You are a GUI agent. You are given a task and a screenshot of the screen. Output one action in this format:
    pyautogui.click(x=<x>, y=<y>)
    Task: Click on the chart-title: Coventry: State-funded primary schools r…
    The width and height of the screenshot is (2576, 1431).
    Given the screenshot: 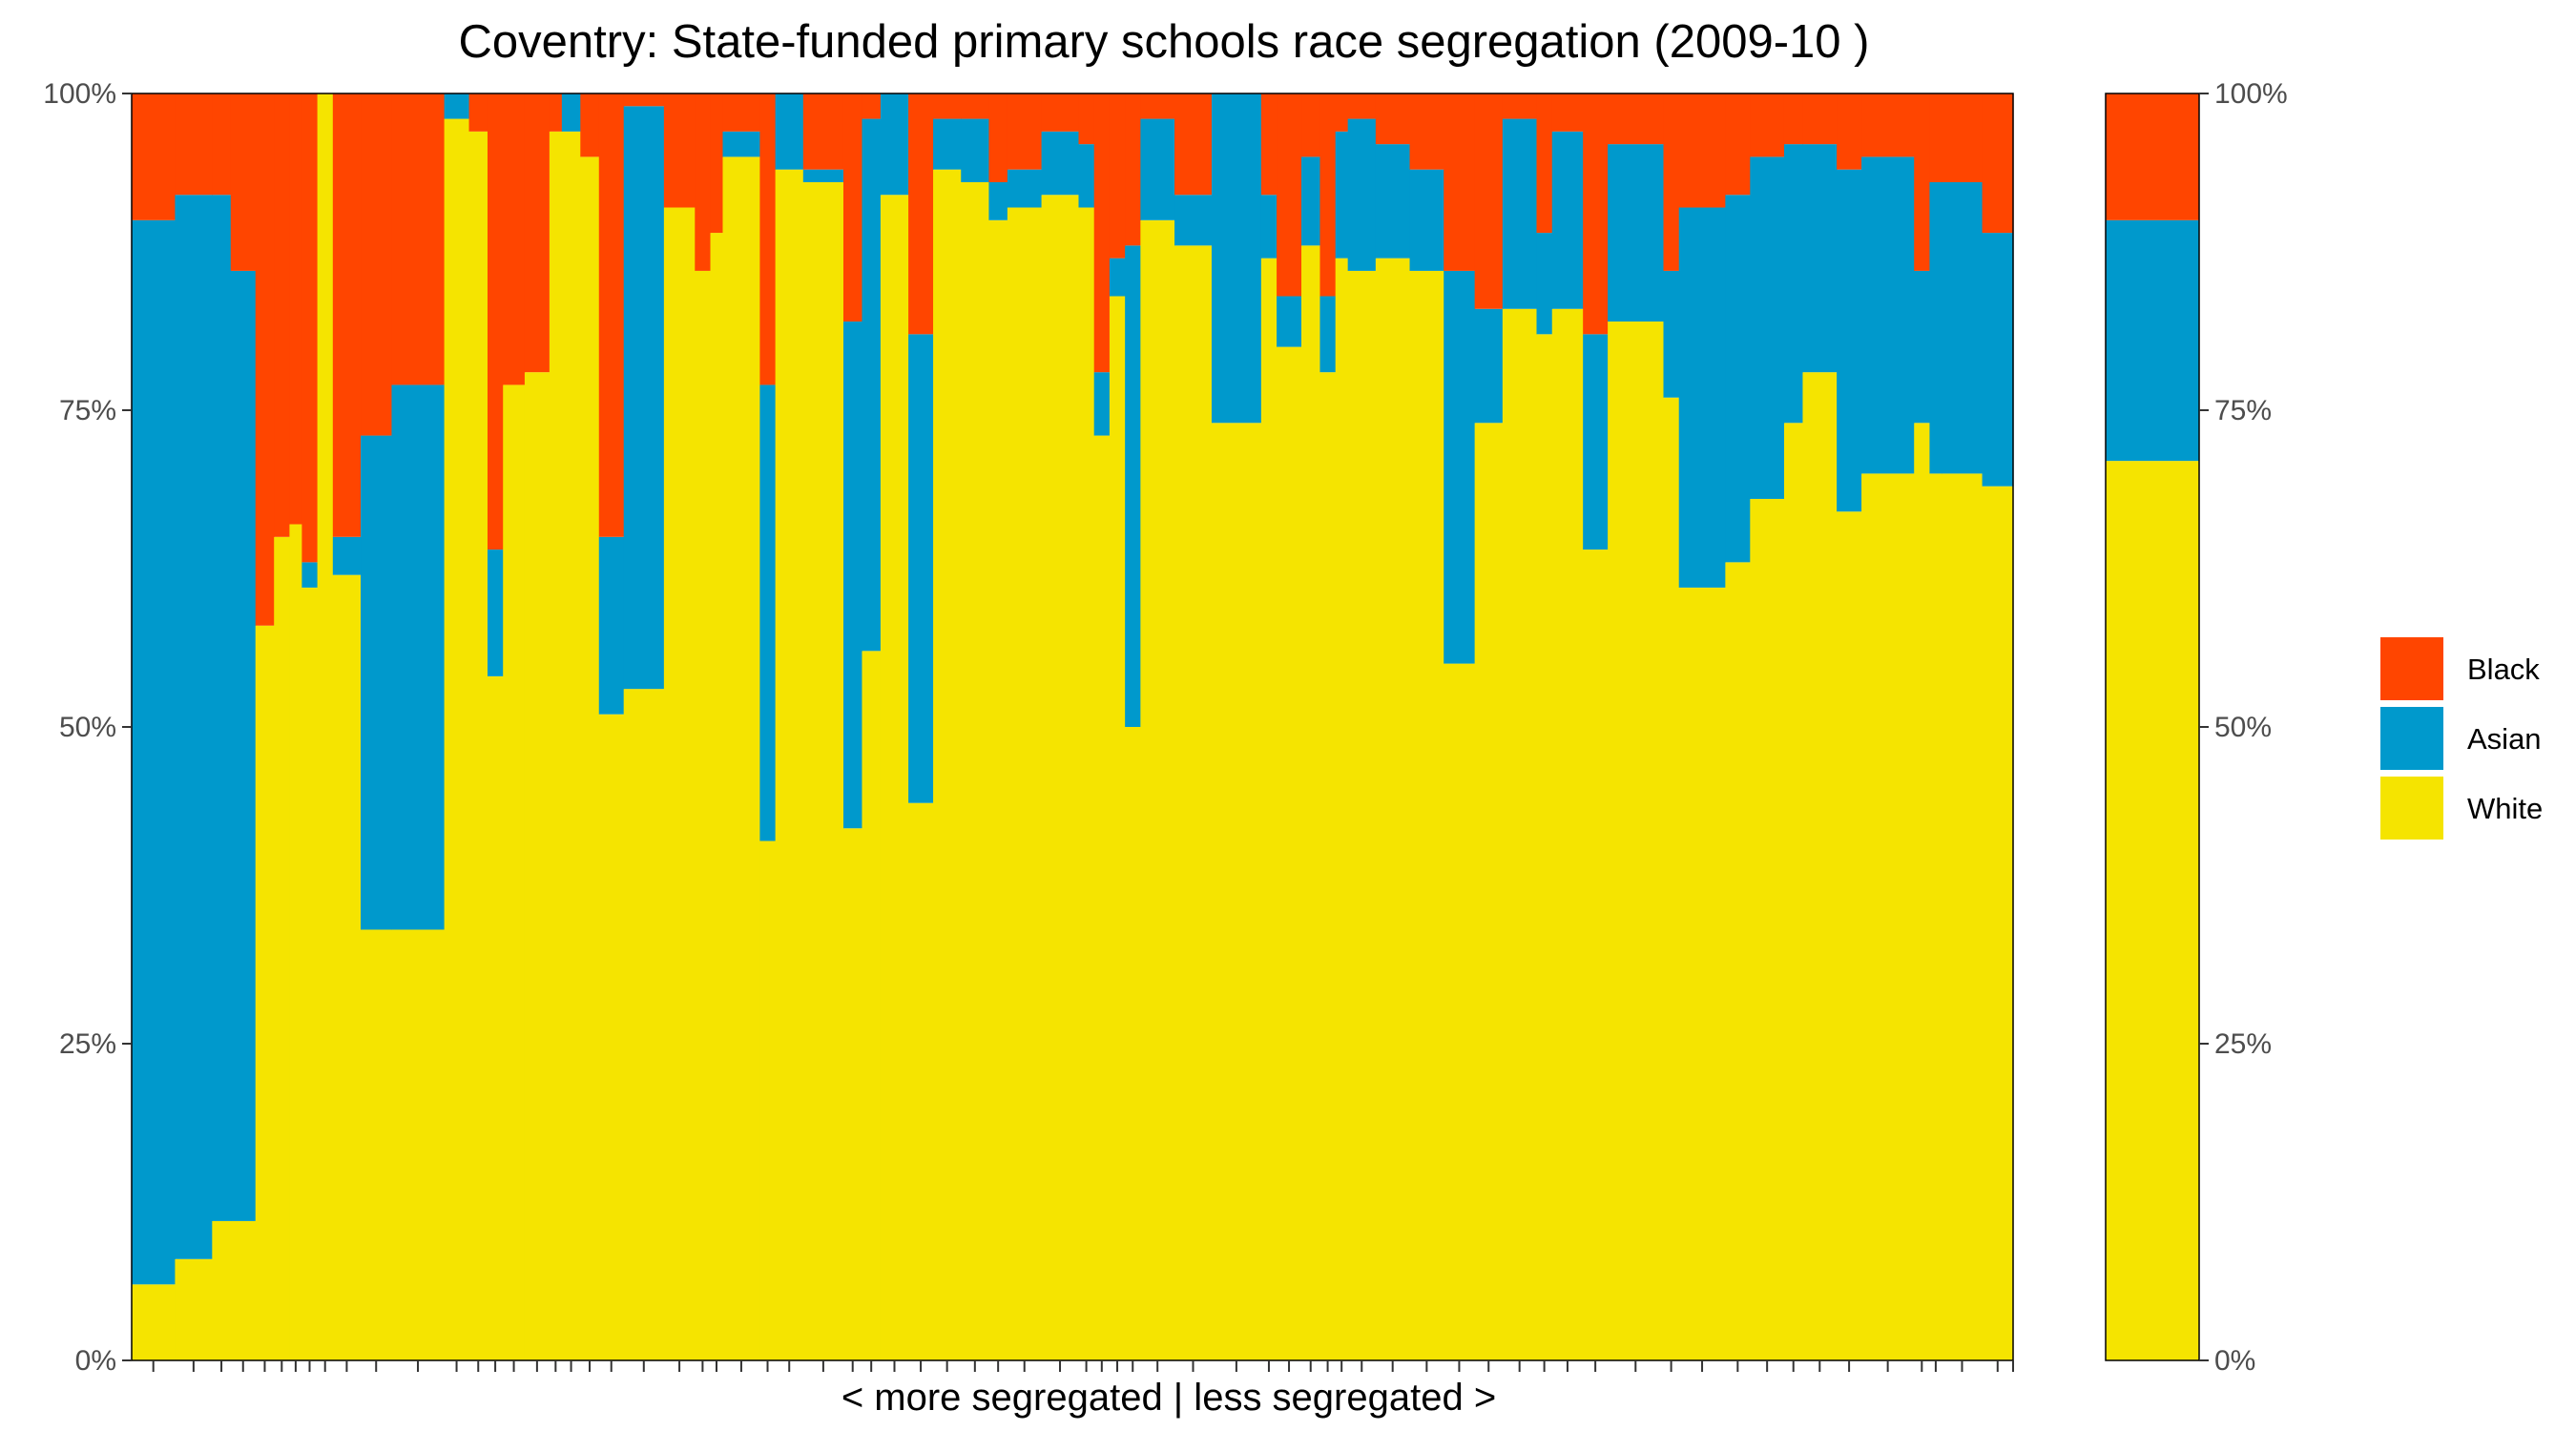 What is the action you would take?
    pyautogui.click(x=1164, y=42)
    